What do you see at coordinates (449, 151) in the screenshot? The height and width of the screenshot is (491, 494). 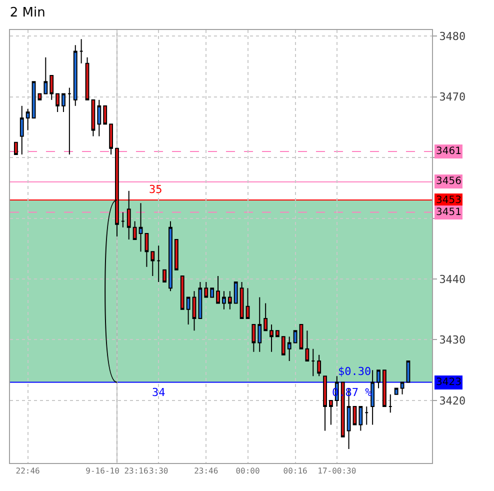 I see `ref-line-label: 3461` at bounding box center [449, 151].